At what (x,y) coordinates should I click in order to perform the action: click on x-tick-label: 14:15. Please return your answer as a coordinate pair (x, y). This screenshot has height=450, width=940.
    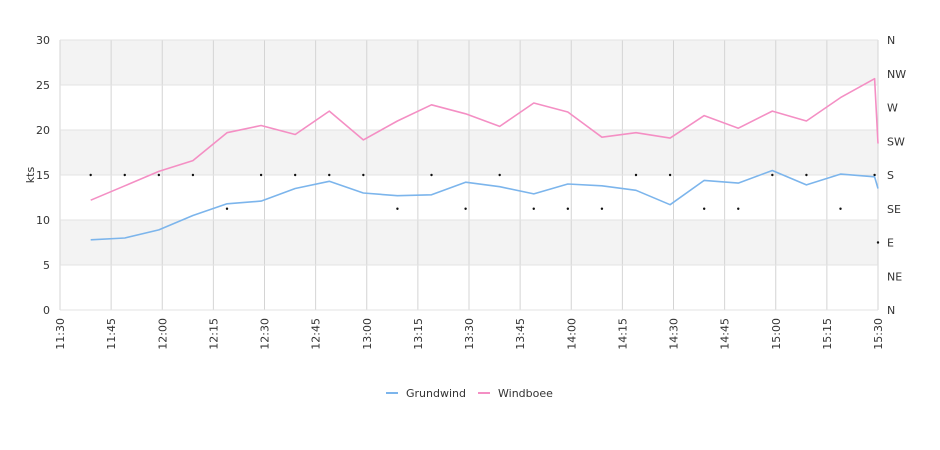
    Looking at the image, I should click on (622, 334).